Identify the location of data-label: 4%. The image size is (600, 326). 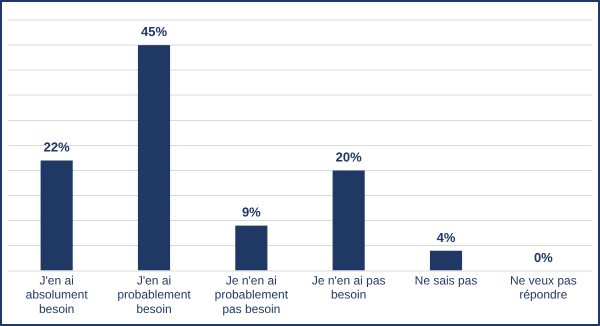
(446, 237).